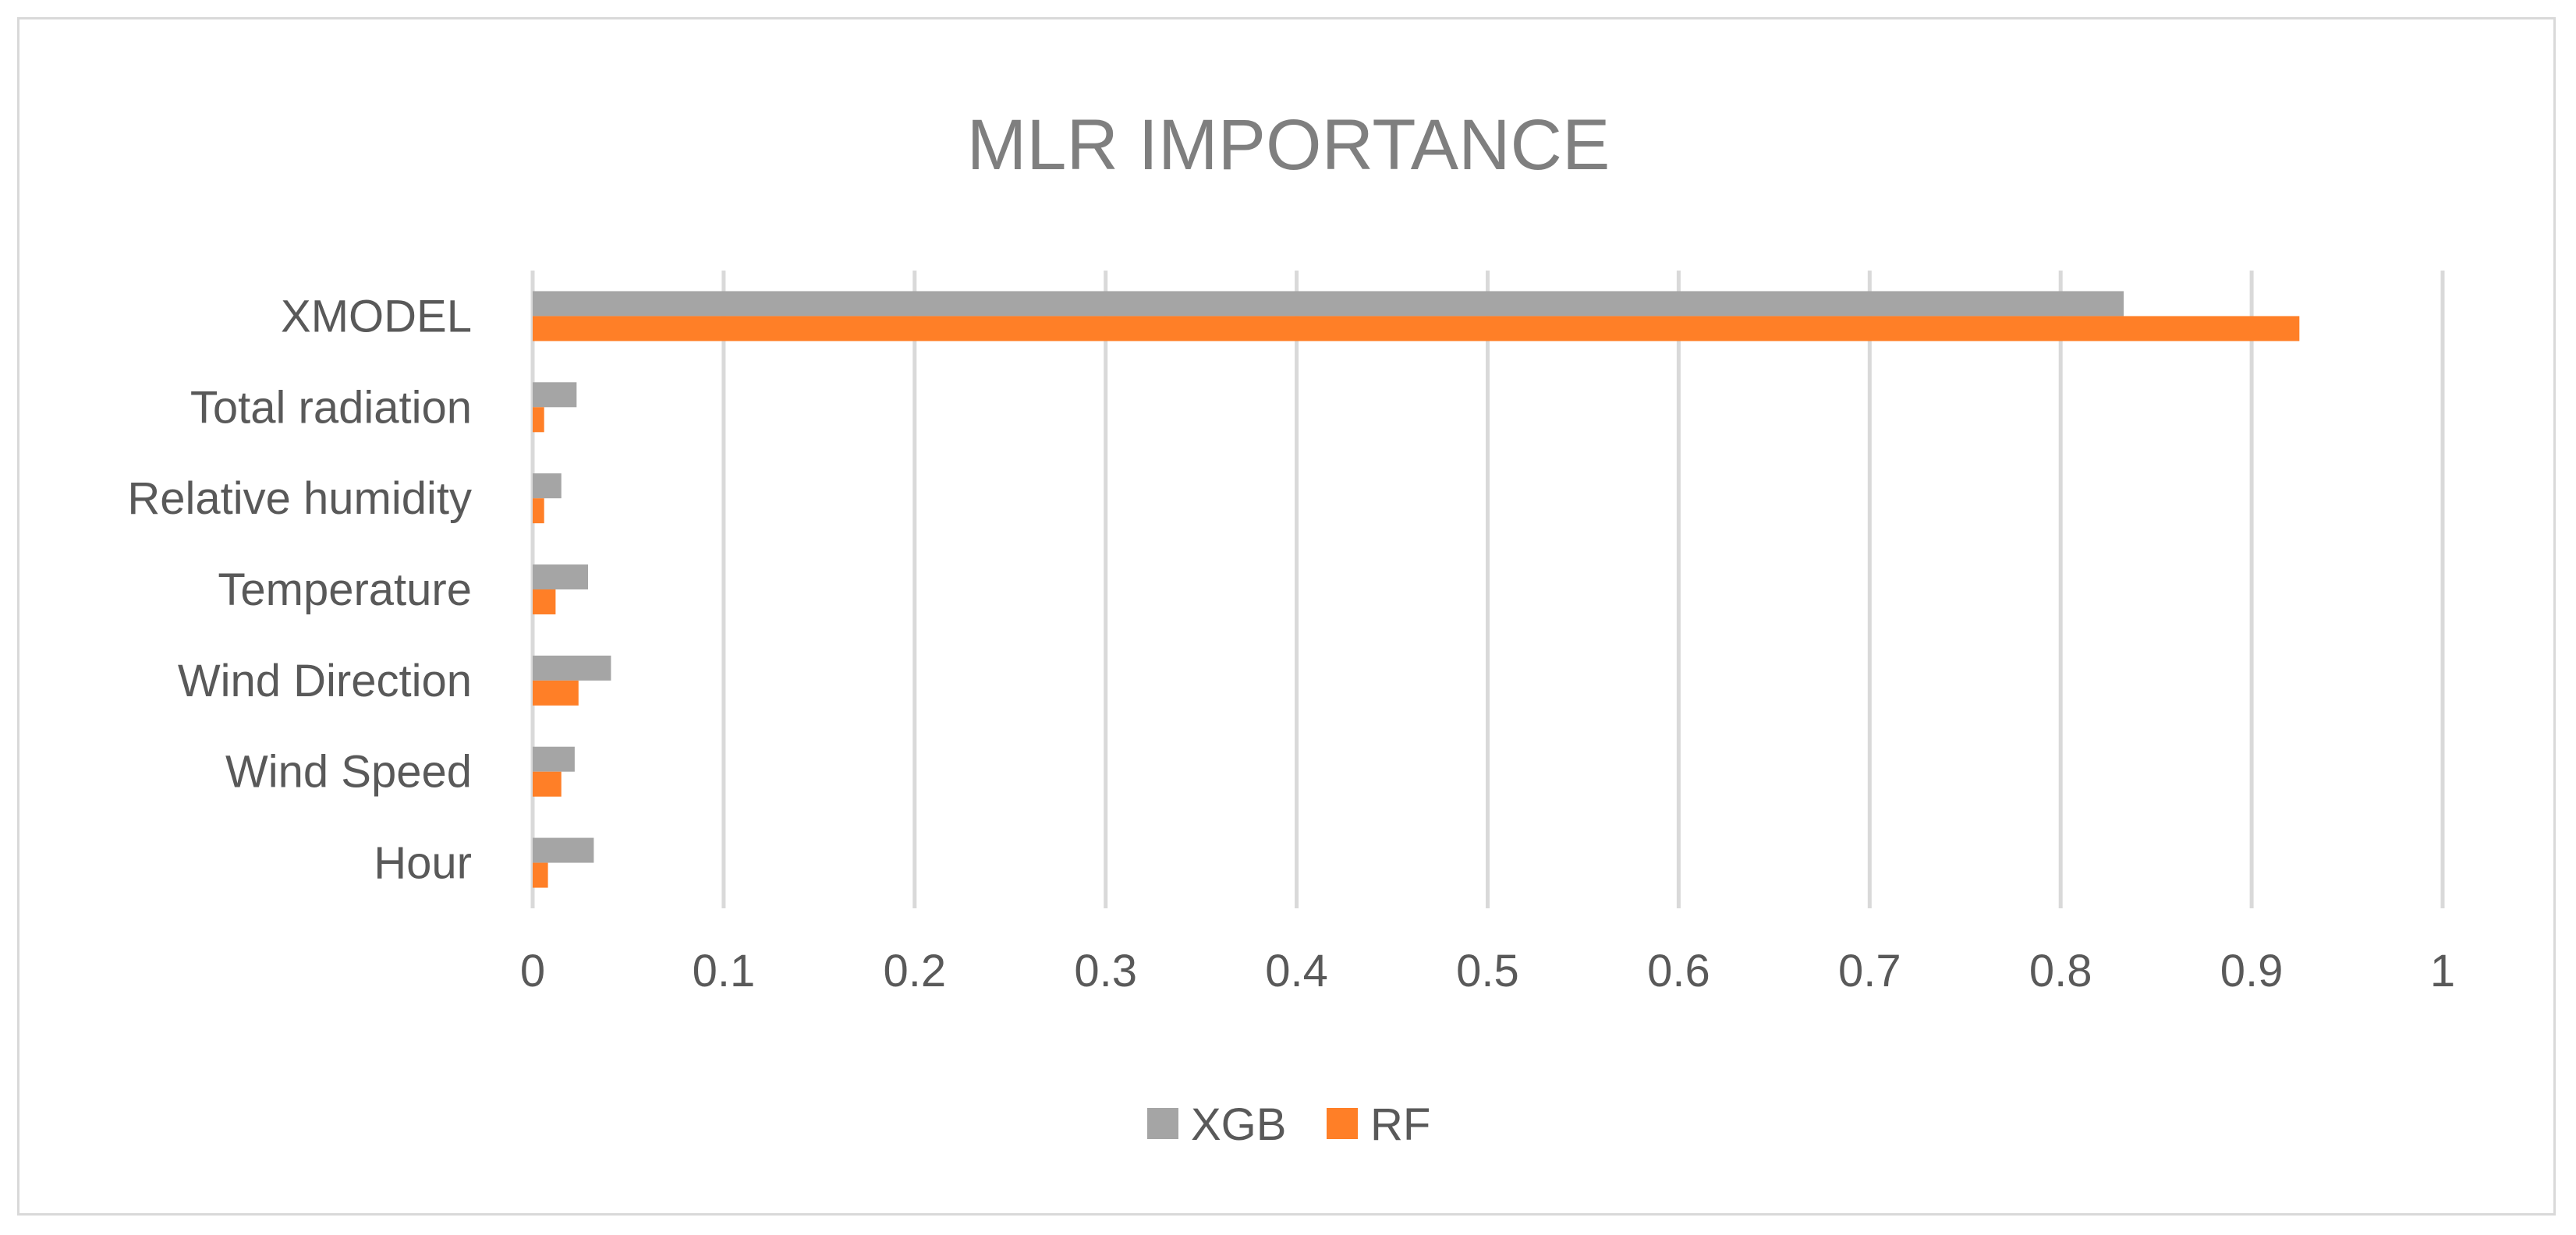 The width and height of the screenshot is (2576, 1235). I want to click on x-tick-label-9: 0.9, so click(2252, 971).